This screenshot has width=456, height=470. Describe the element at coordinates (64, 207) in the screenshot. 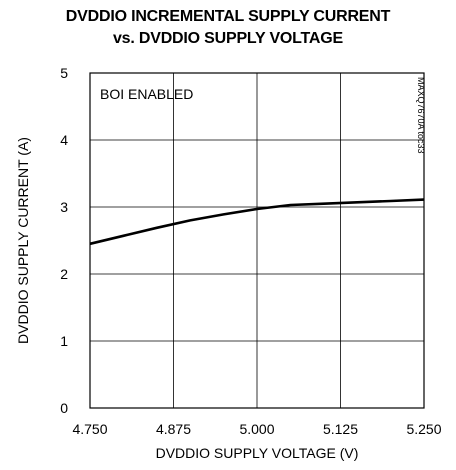

I see `y-tick-label: 3` at that location.